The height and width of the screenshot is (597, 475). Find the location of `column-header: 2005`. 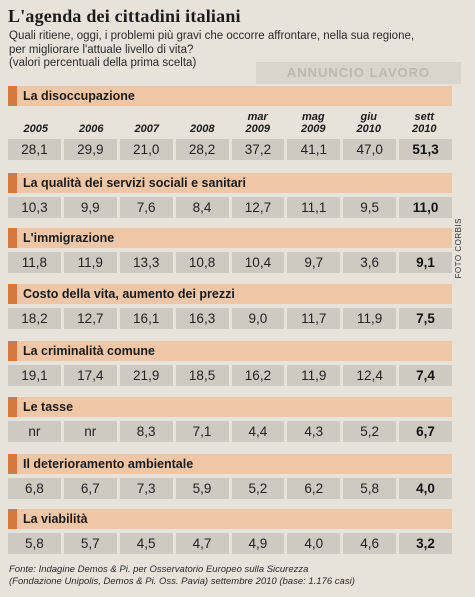

column-header: 2005 is located at coordinates (36, 122).